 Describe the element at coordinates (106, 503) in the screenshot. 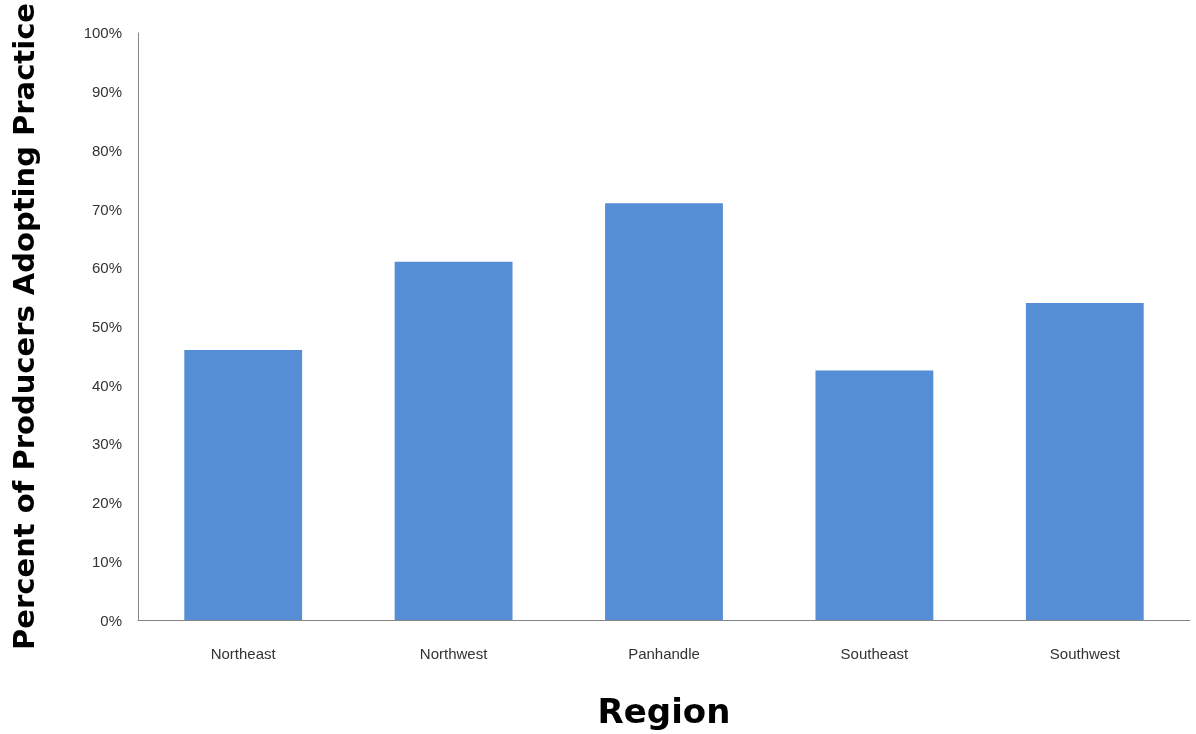

I see `y-tick-label: 20%` at that location.